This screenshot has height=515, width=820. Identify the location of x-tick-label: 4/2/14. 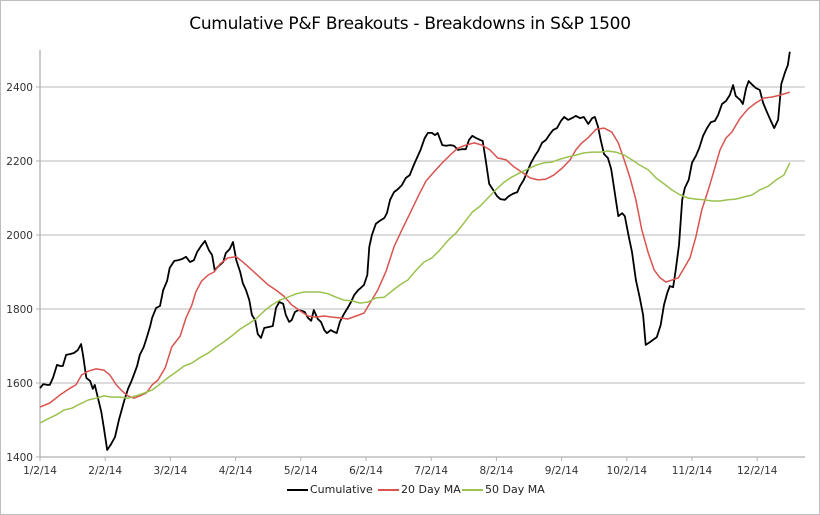
(236, 471).